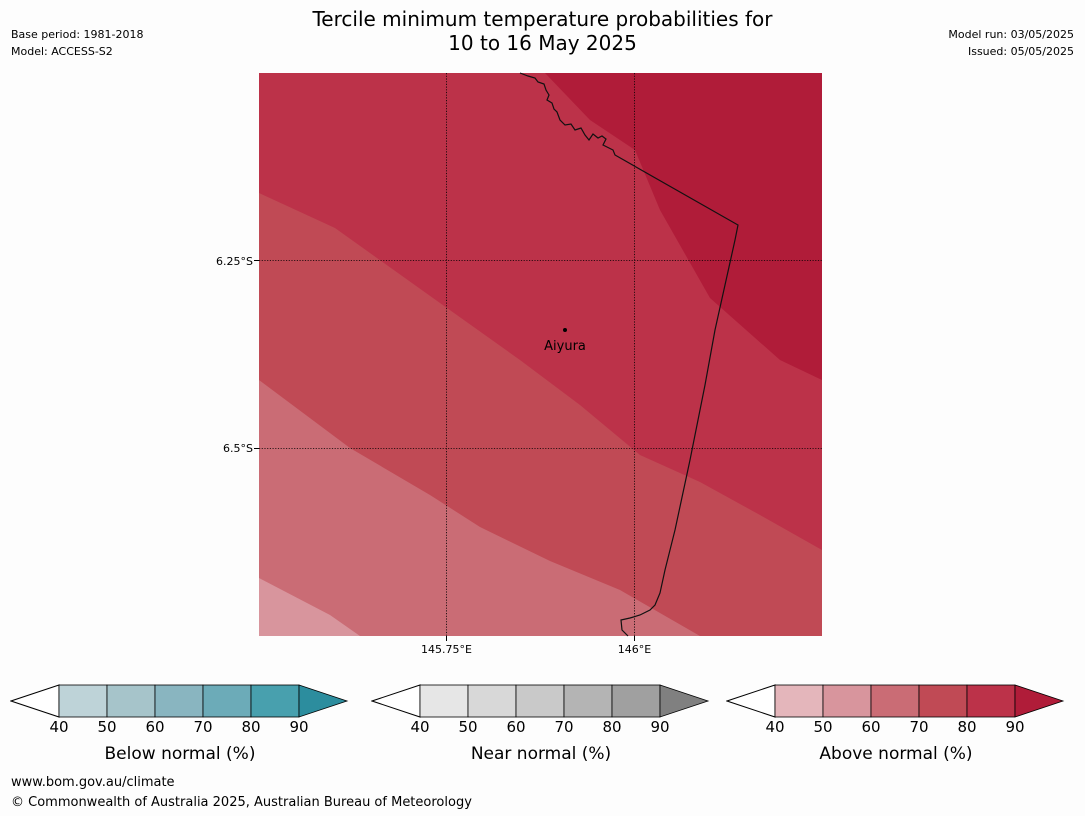  Describe the element at coordinates (516, 727) in the screenshot. I see `near-tick-60: 60` at that location.